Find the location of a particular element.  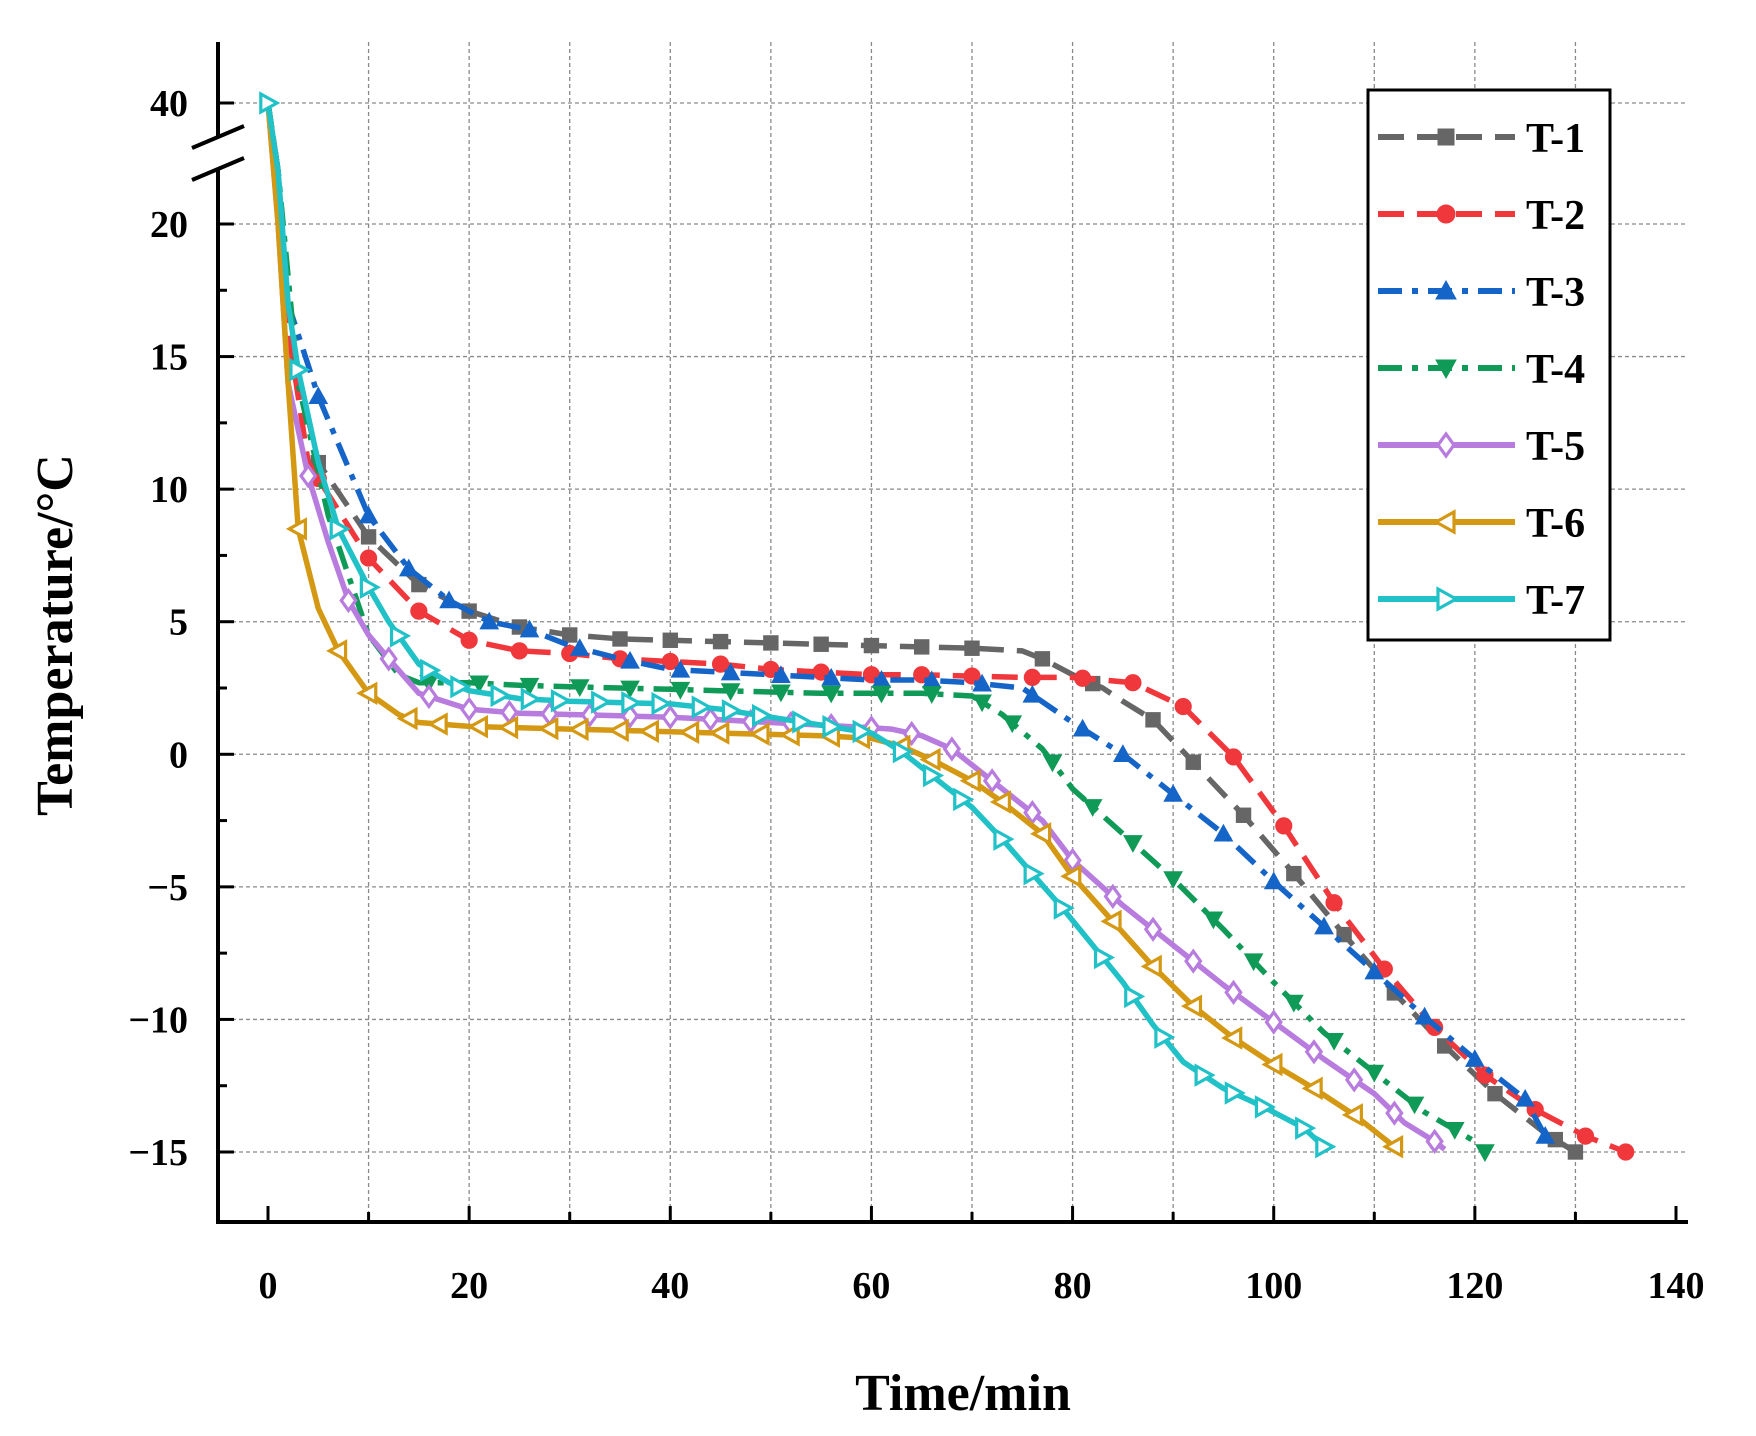

legend-item-t-5: T-5 is located at coordinates (1481, 447).